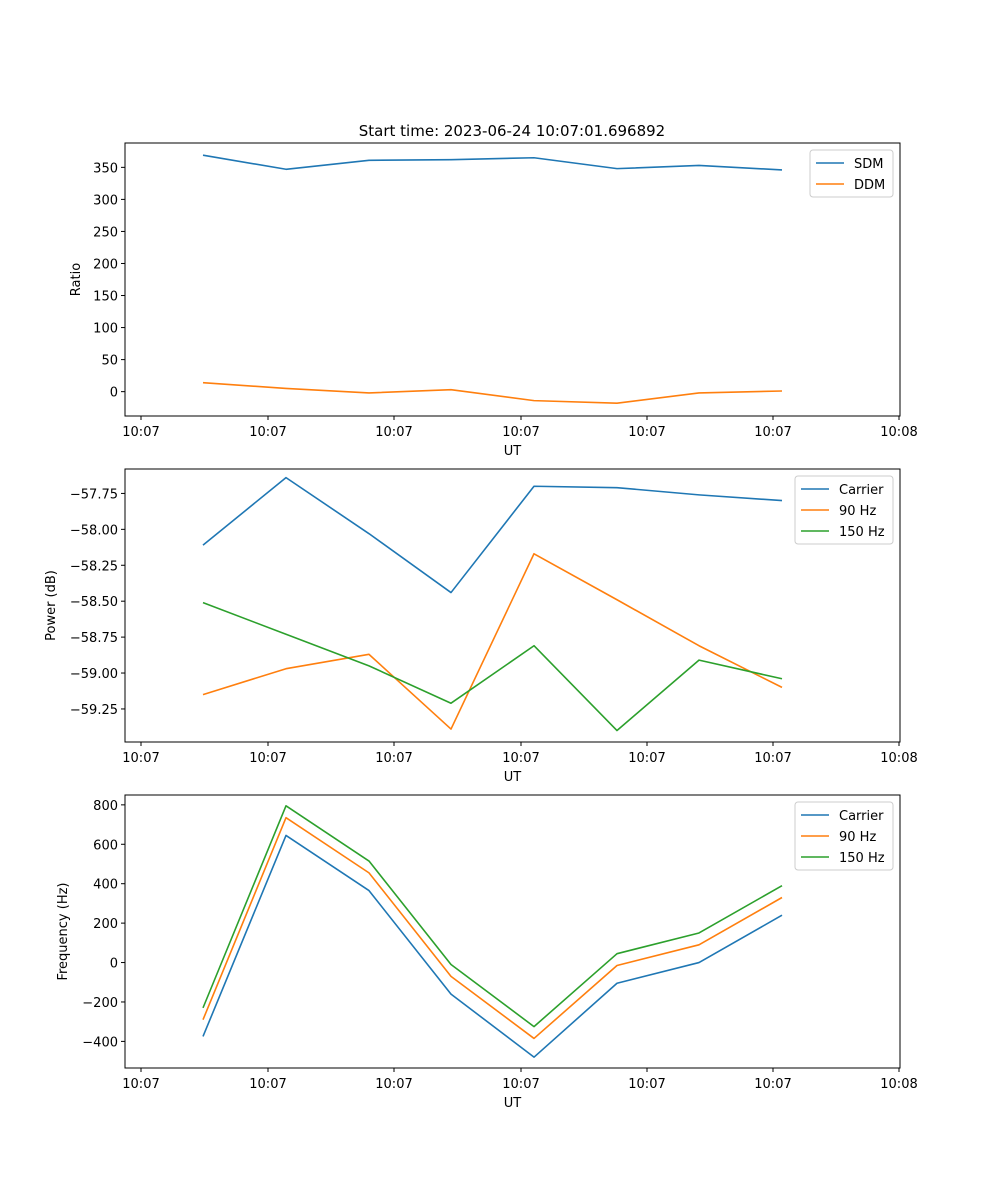 Image resolution: width=1000 pixels, height=1200 pixels. What do you see at coordinates (94, 674) in the screenshot?
I see `y-tick-label: −59.00` at bounding box center [94, 674].